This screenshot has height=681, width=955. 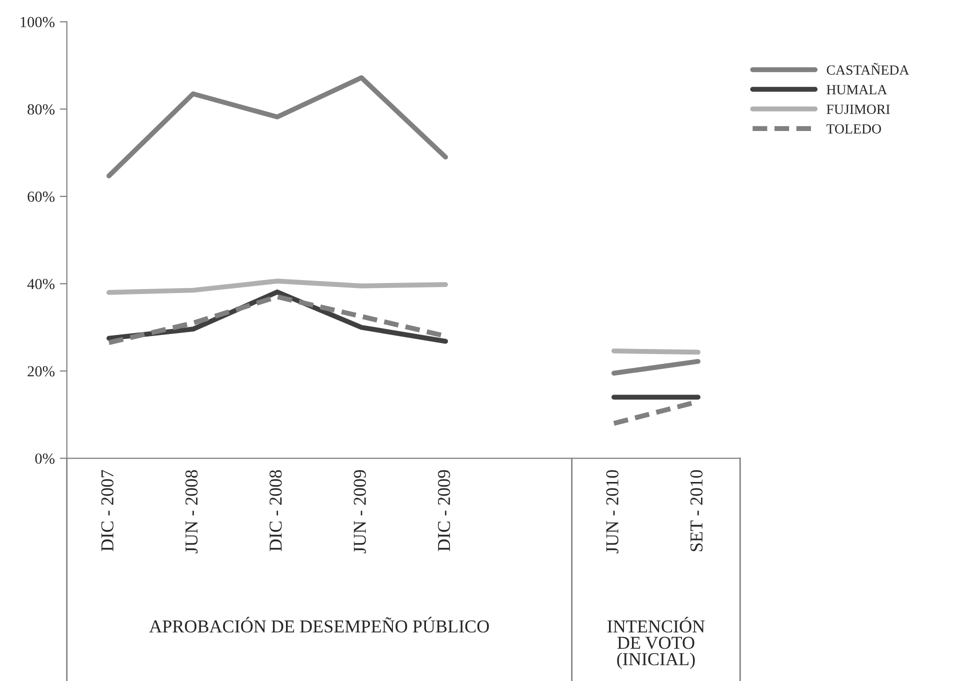 I want to click on x-tick-label: JUN - 2008, so click(x=191, y=512).